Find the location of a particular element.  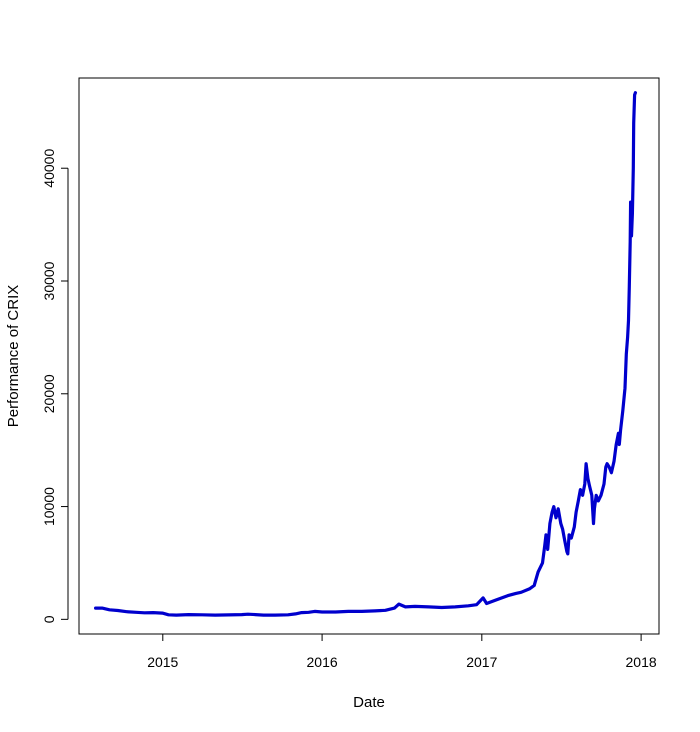

x-tick-label: 2018 is located at coordinates (641, 662).